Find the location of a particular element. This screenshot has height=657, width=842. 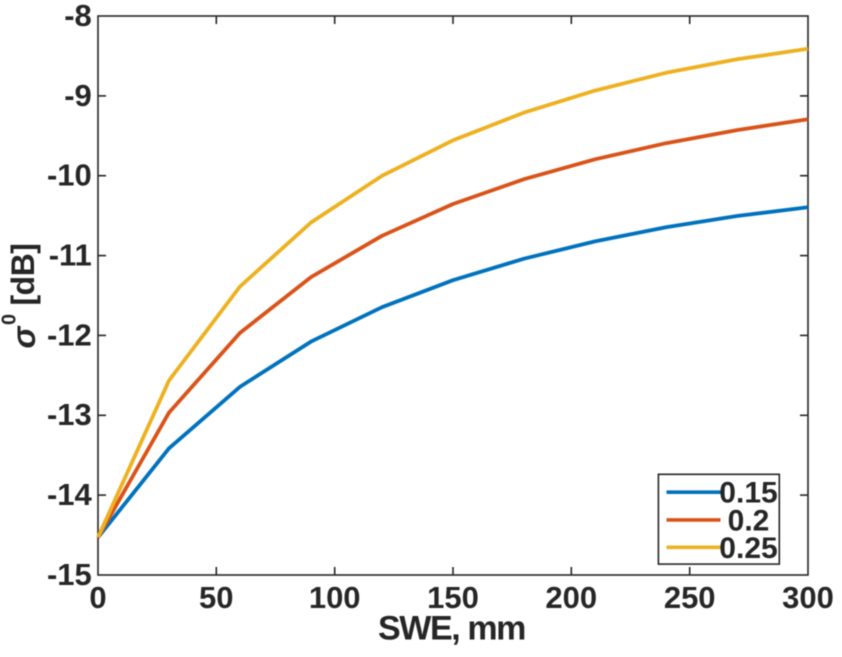

svg-text: [dB] is located at coordinates (23, 275).